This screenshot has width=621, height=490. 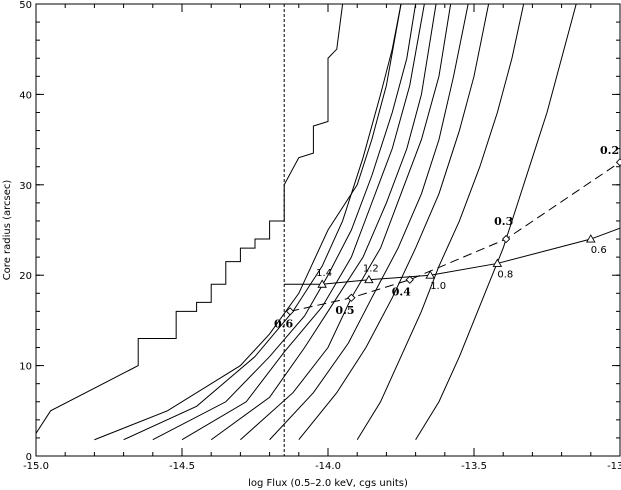 I want to click on x-axis-title: log Flux (0.5–2.0 keV, cgs units), so click(x=328, y=483).